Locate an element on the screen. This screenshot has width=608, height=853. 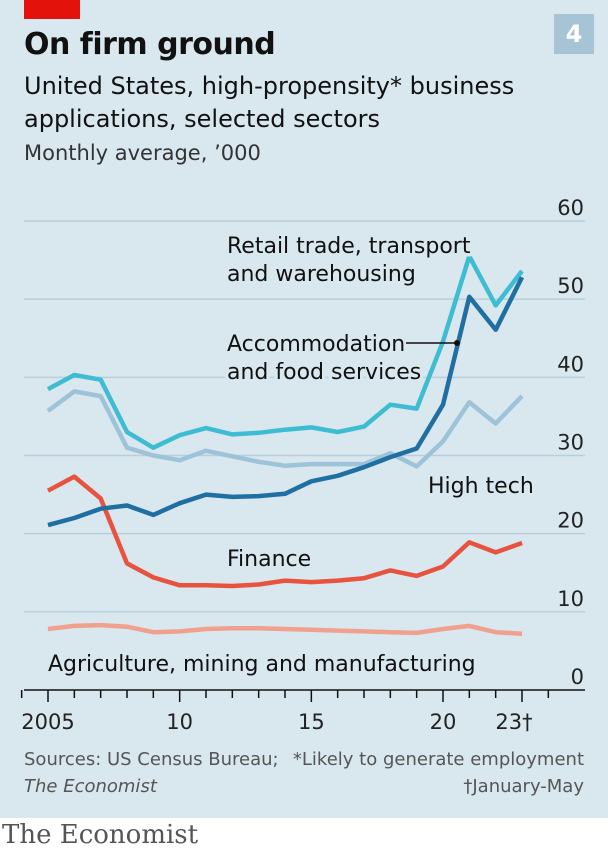
x-tick-label-2015: 15 is located at coordinates (311, 722).